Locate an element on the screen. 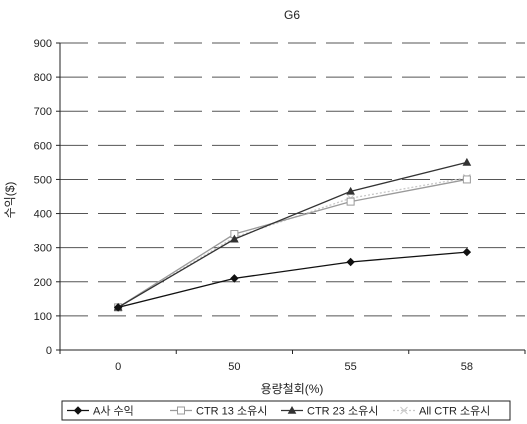  y-axis-label: 수익($) is located at coordinates (10, 200).